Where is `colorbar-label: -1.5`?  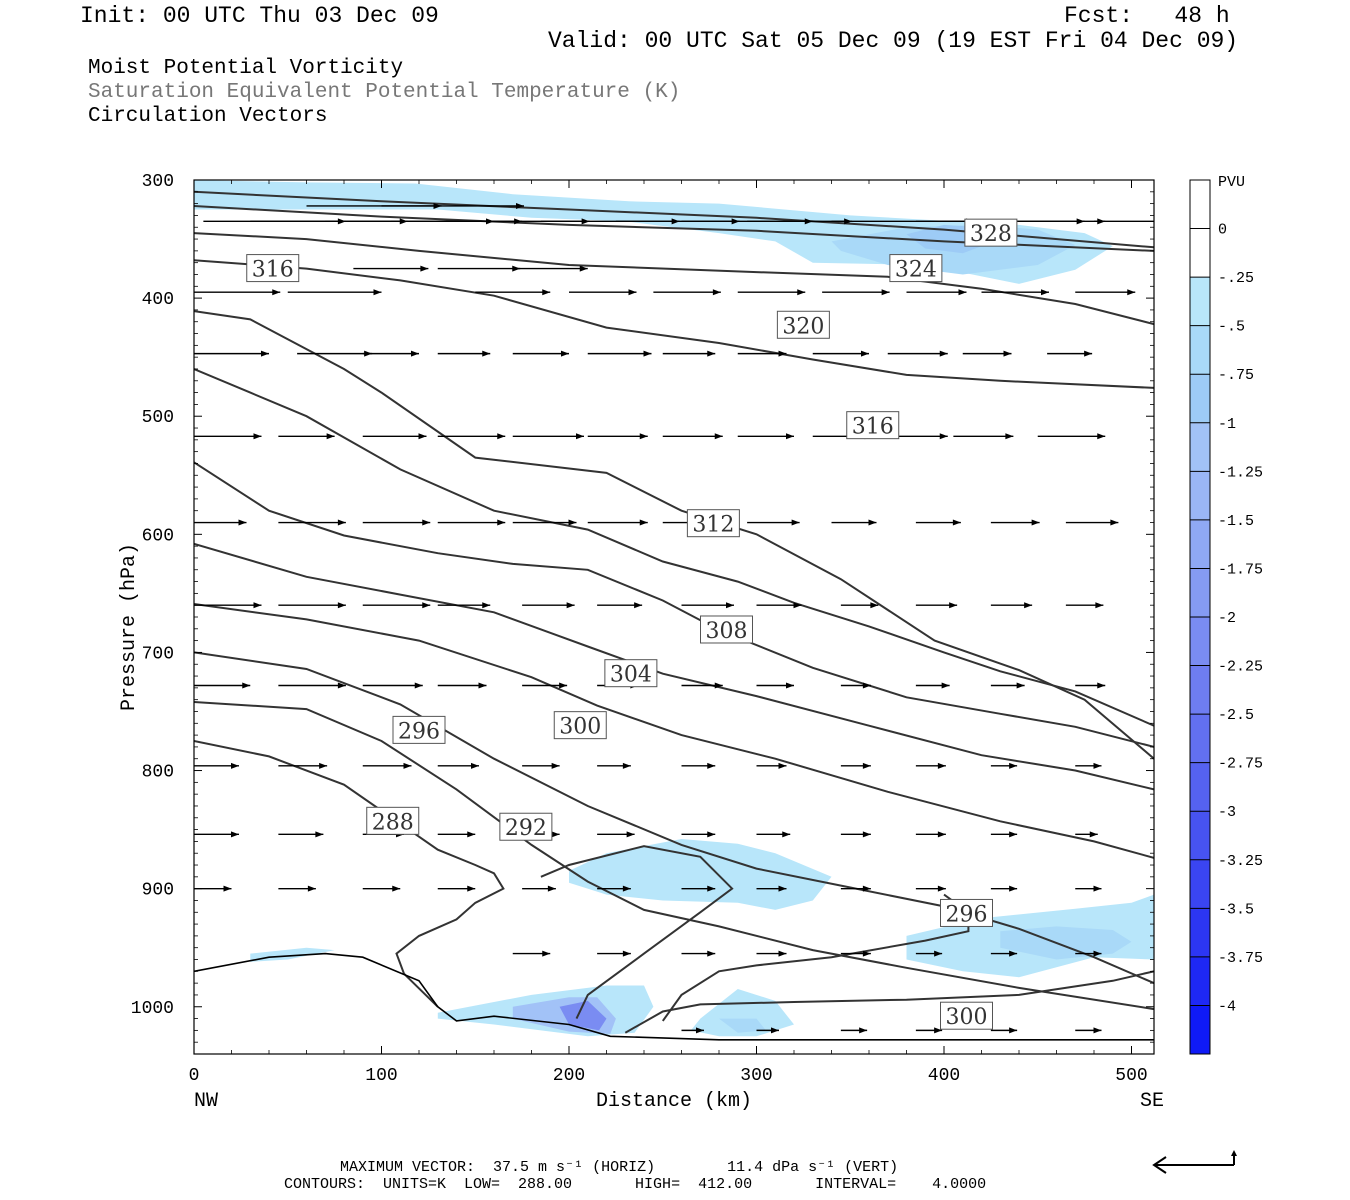 colorbar-label: -1.5 is located at coordinates (1236, 521).